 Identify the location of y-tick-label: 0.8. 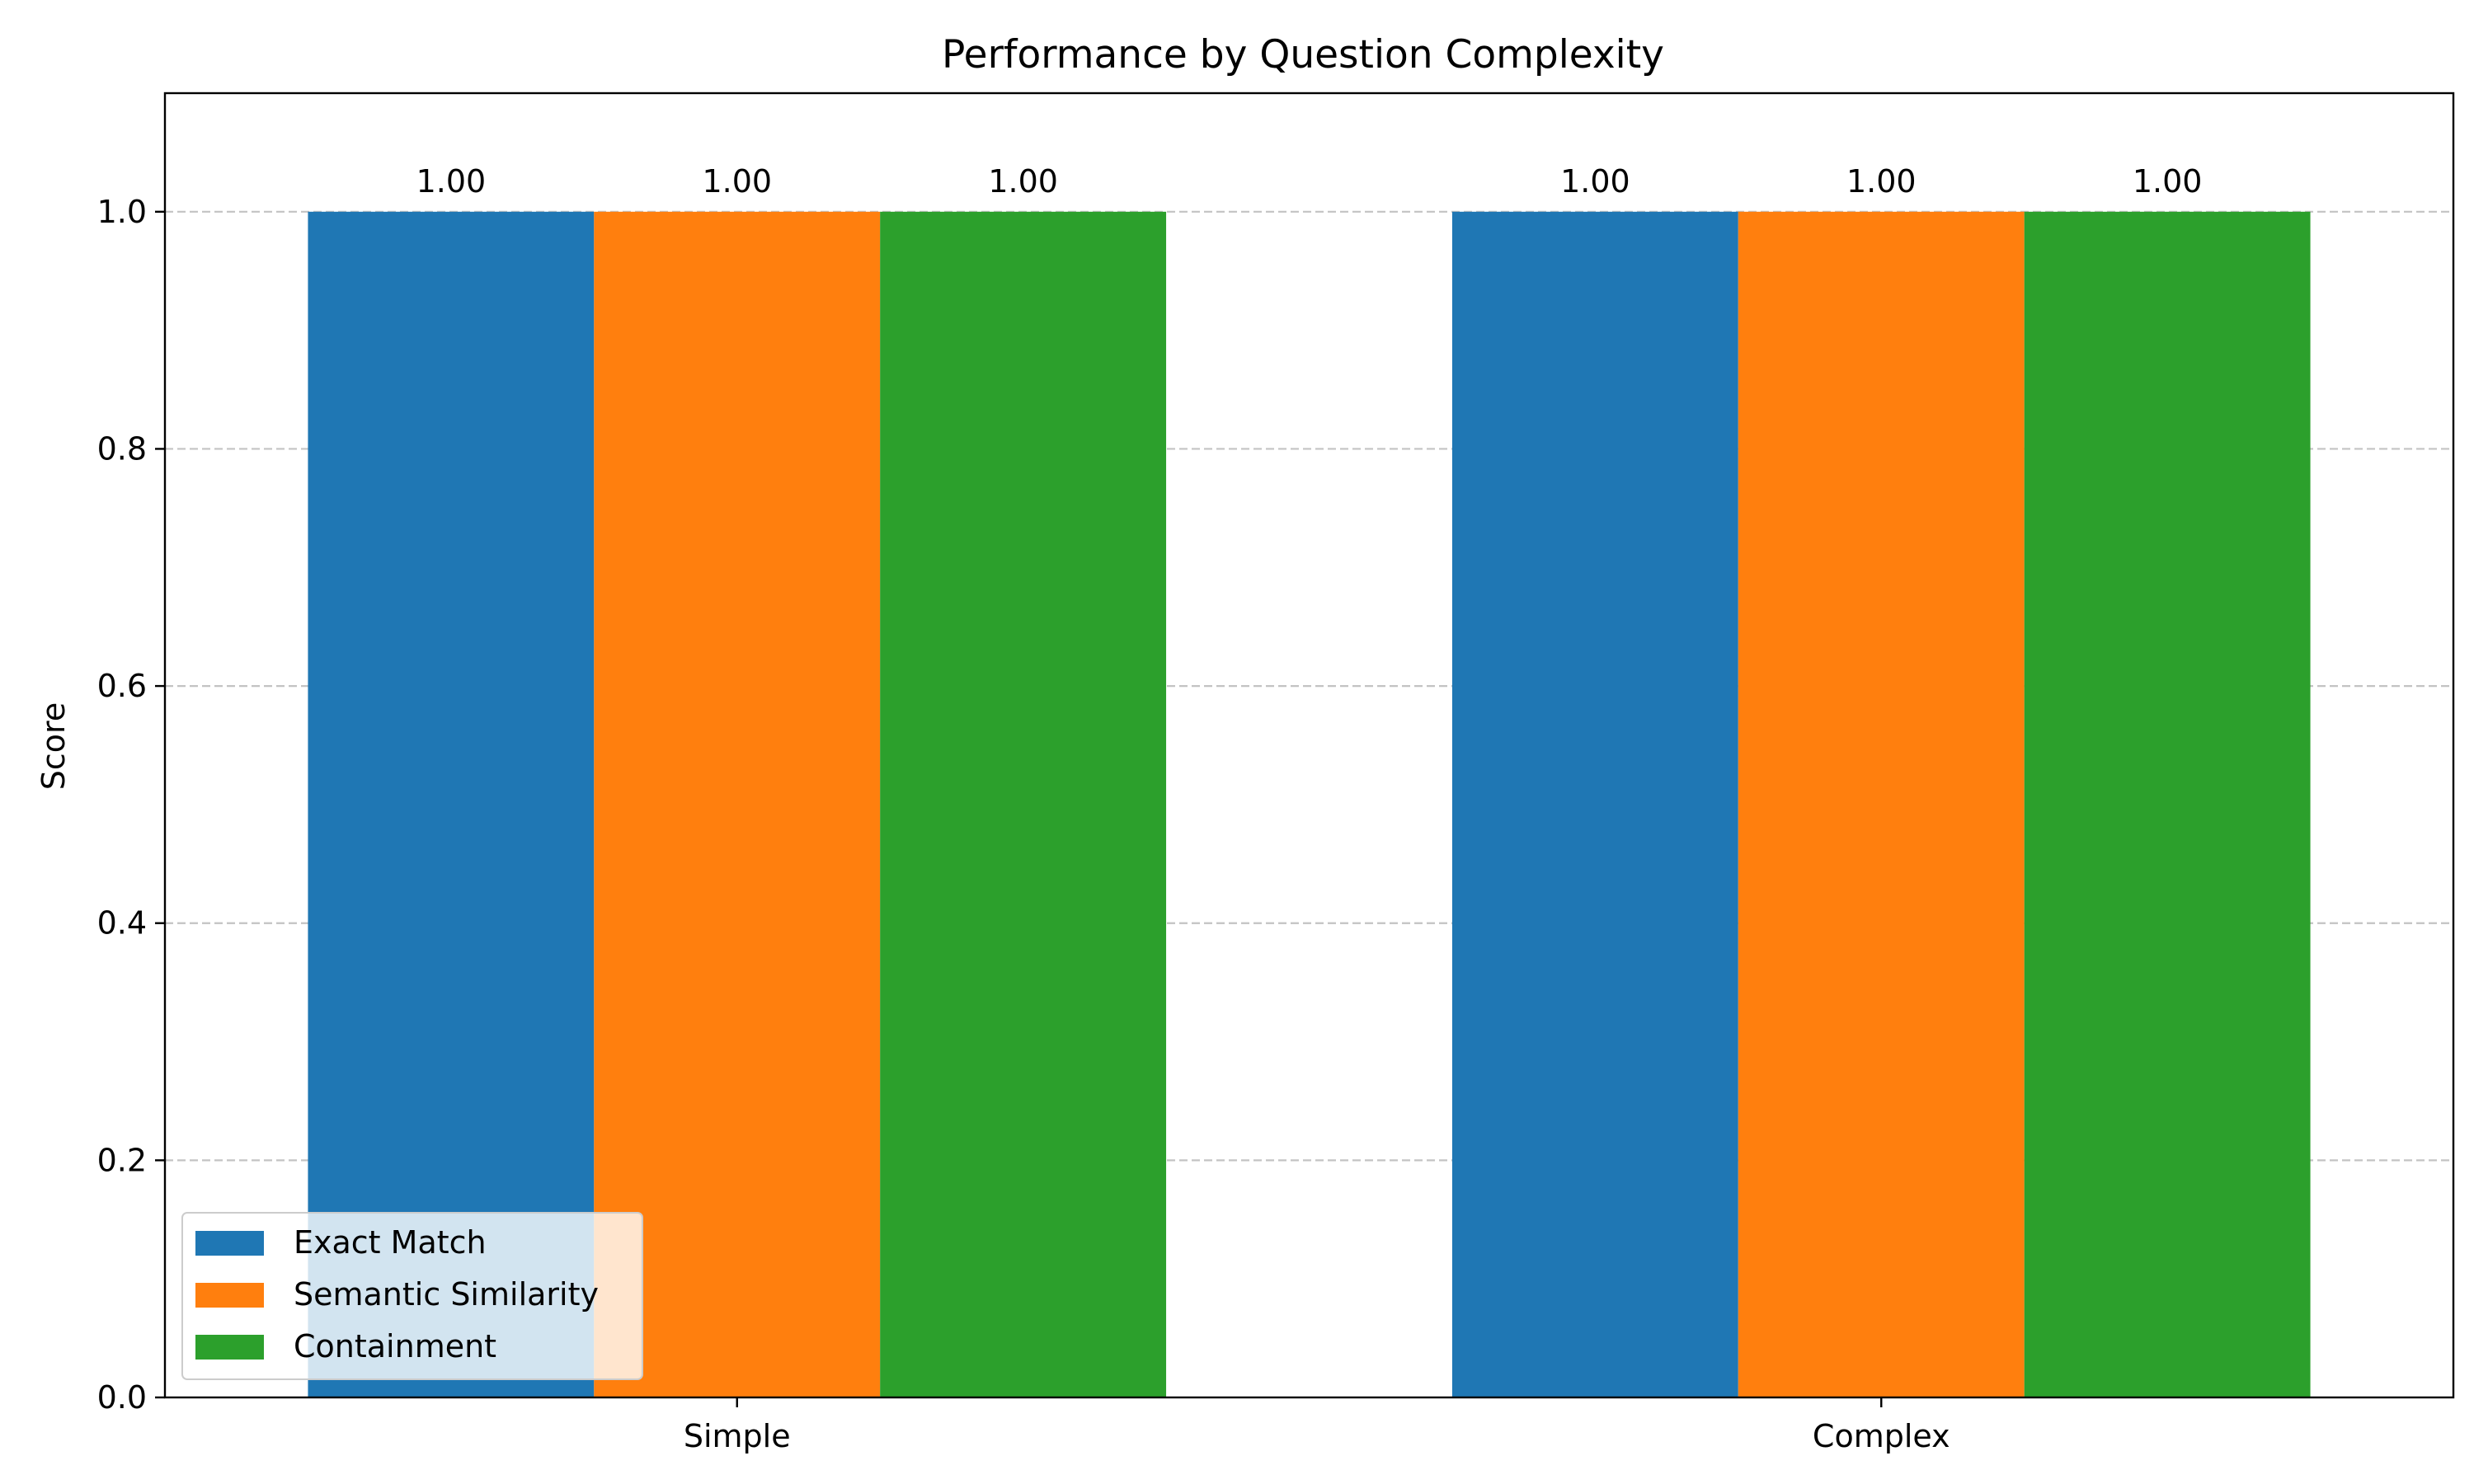
(122, 449).